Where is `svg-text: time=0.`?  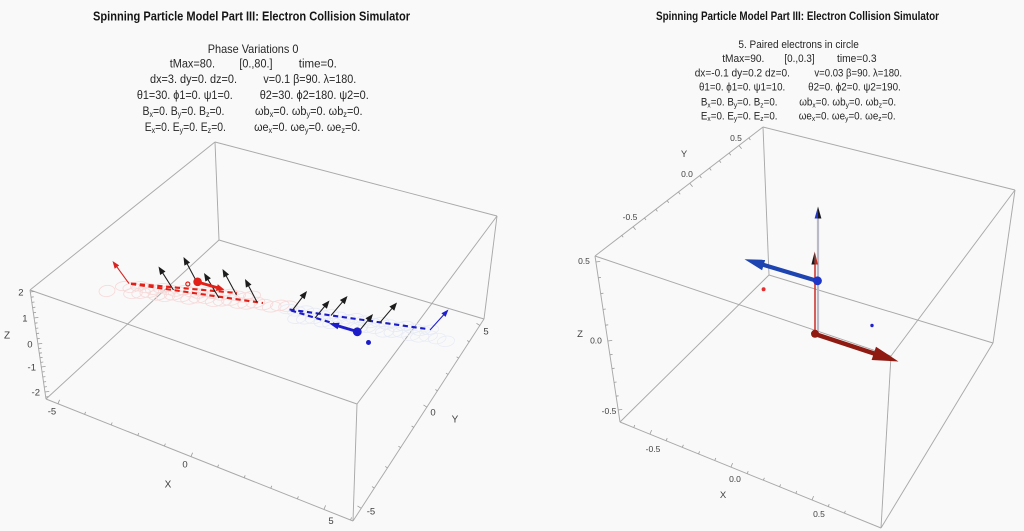
svg-text: time=0. is located at coordinates (318, 65).